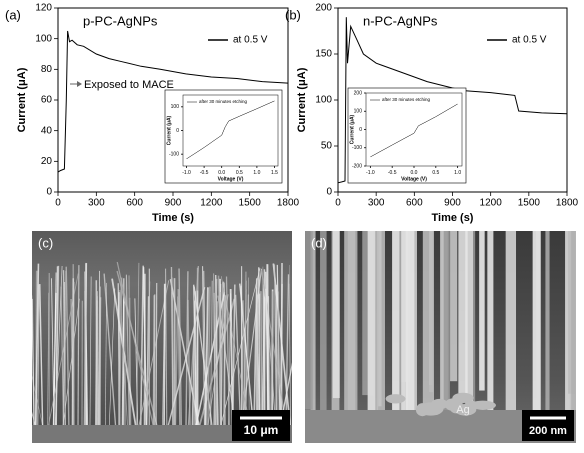 The width and height of the screenshot is (584, 453). Describe the element at coordinates (323, 54) in the screenshot. I see `y-tick-label: 150` at that location.